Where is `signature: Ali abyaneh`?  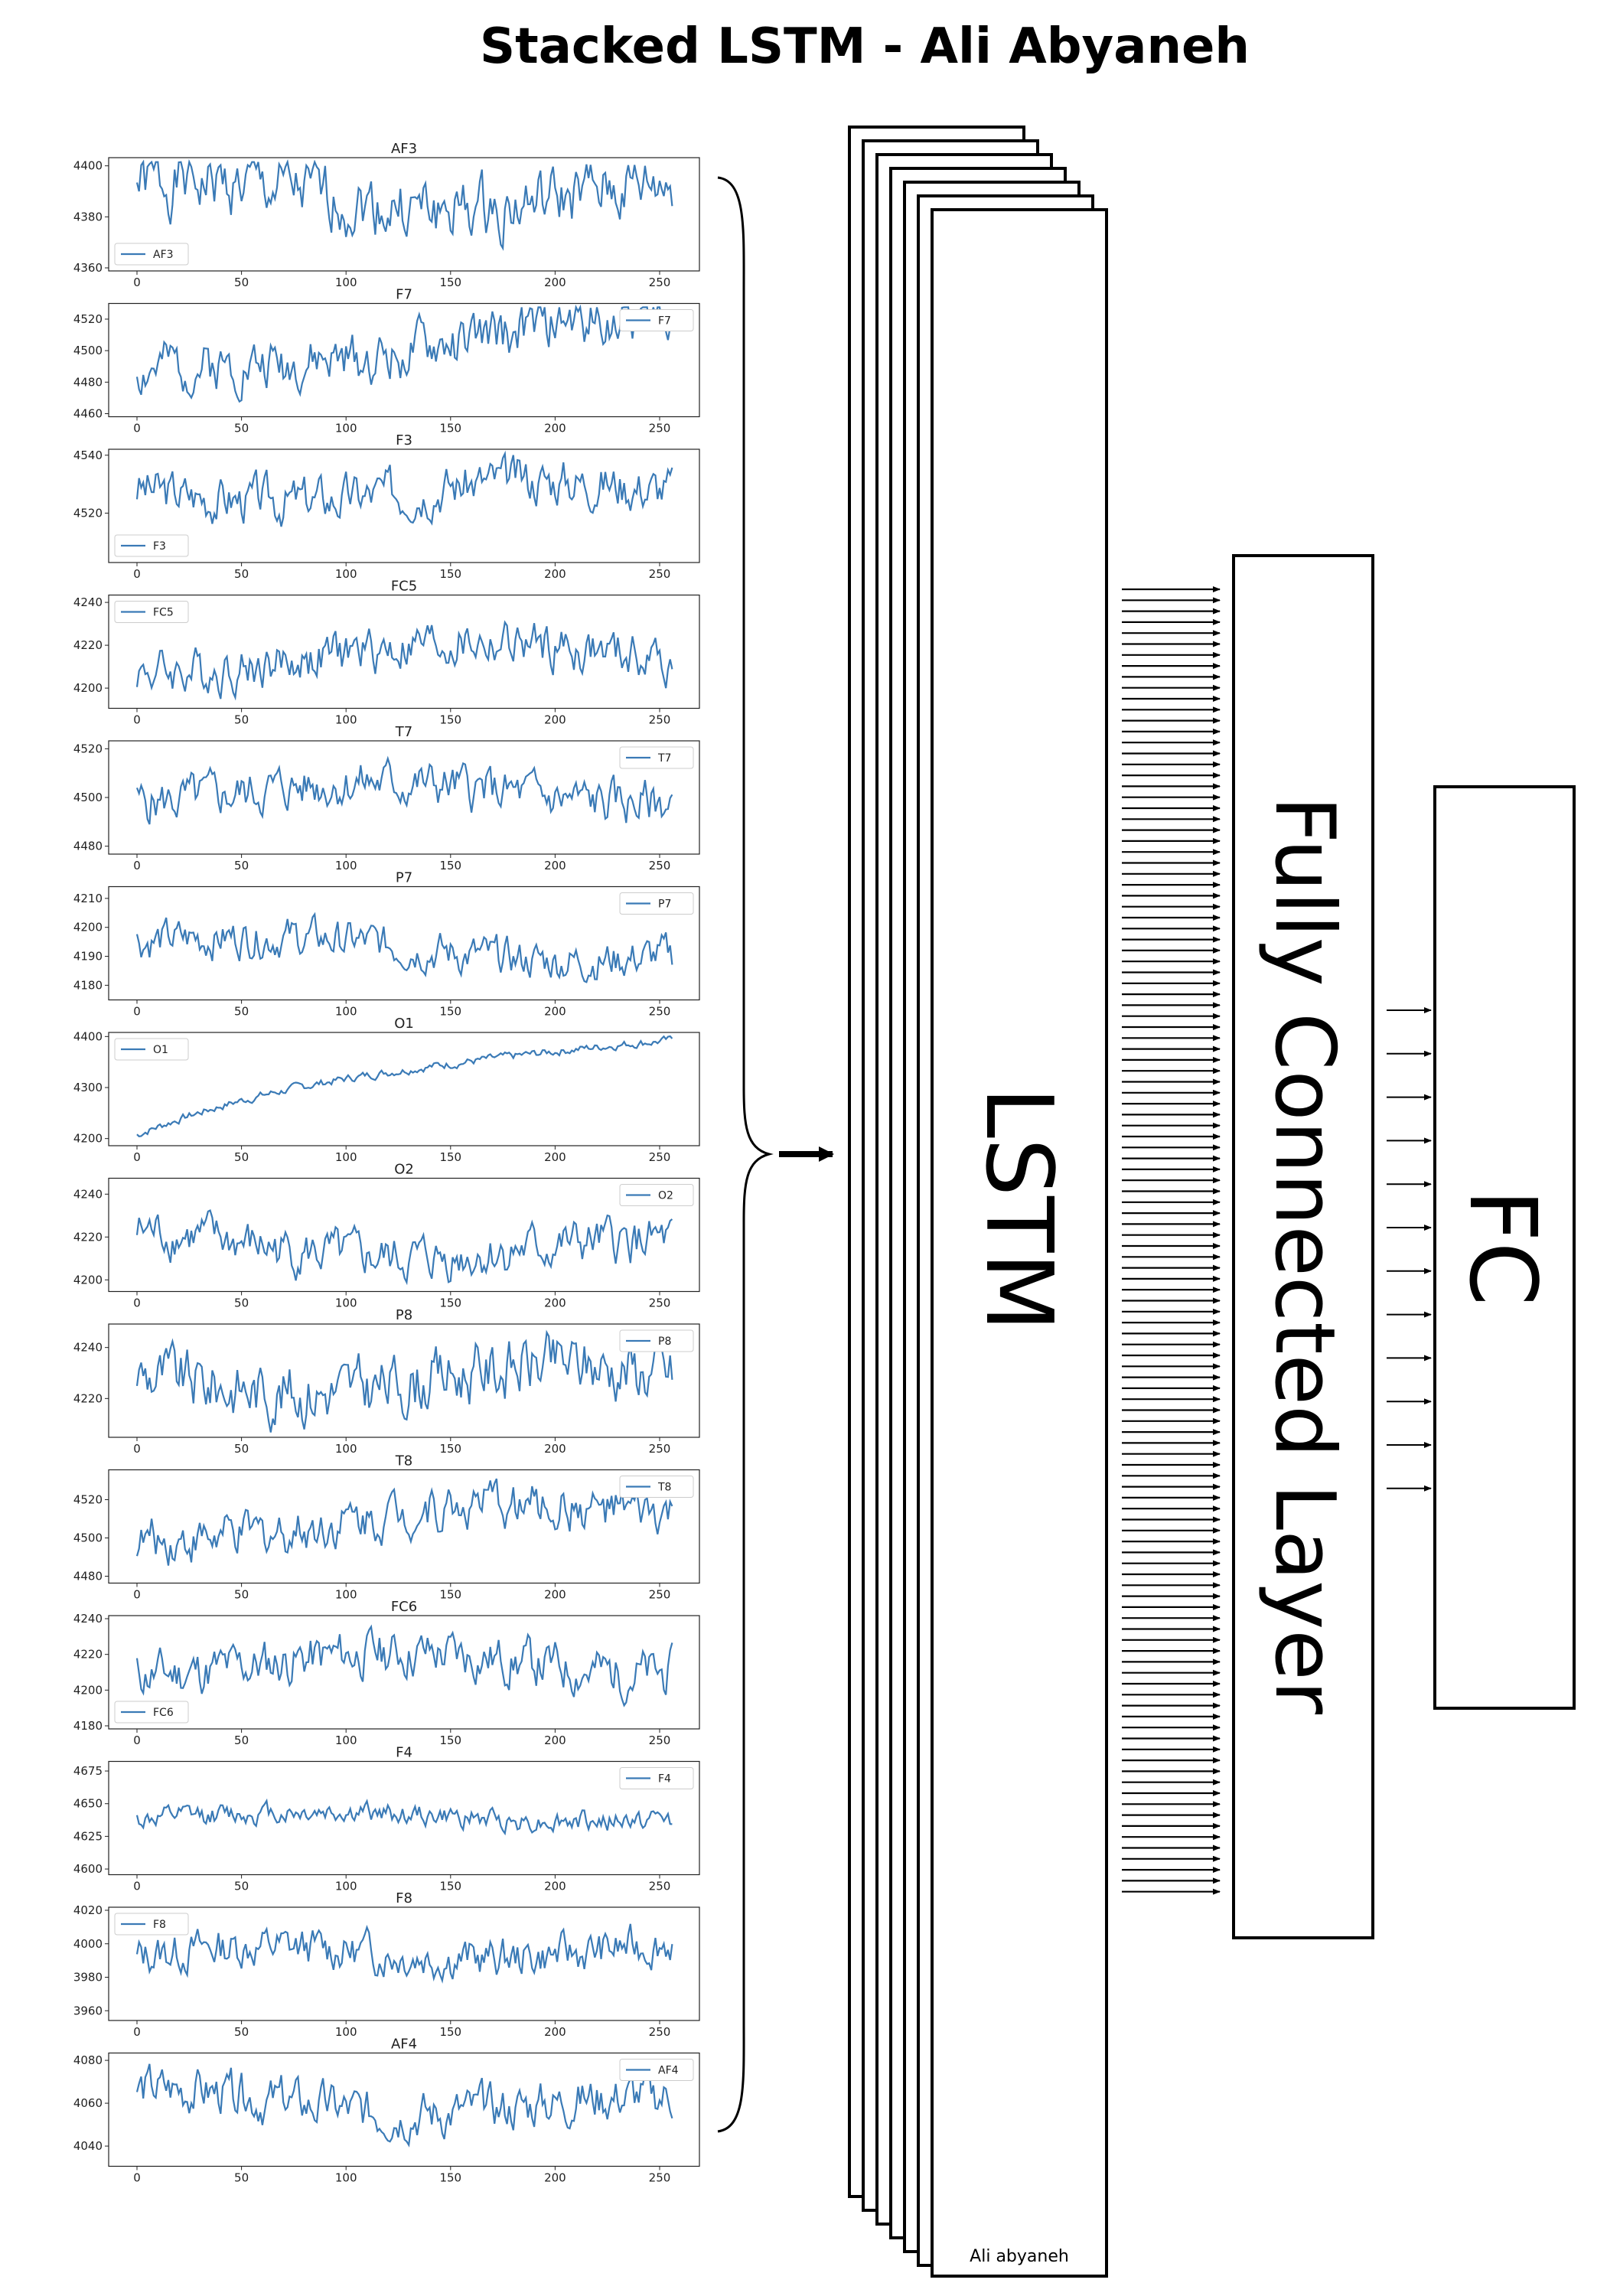
signature: Ali abyaneh is located at coordinates (1020, 2256).